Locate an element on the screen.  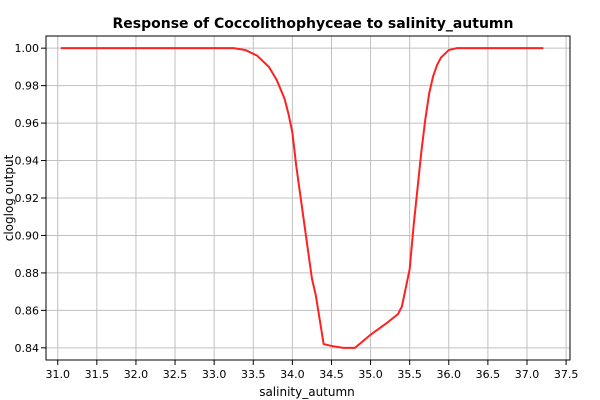
y-tick-label: 0.92 is located at coordinates (27, 198).